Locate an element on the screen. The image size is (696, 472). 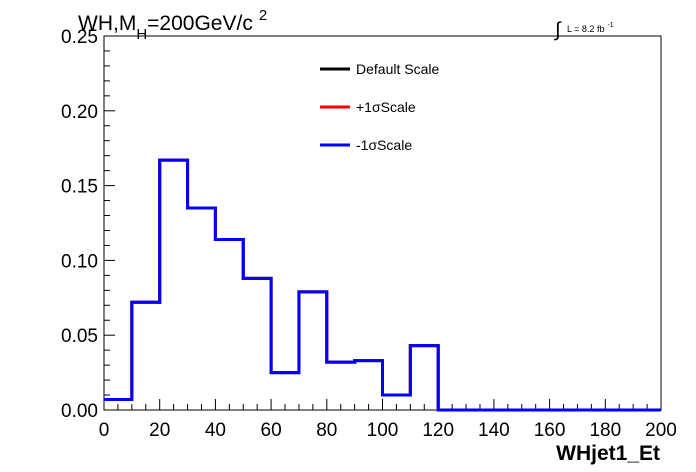
legend-label-0: Default Scale is located at coordinates (397, 69).